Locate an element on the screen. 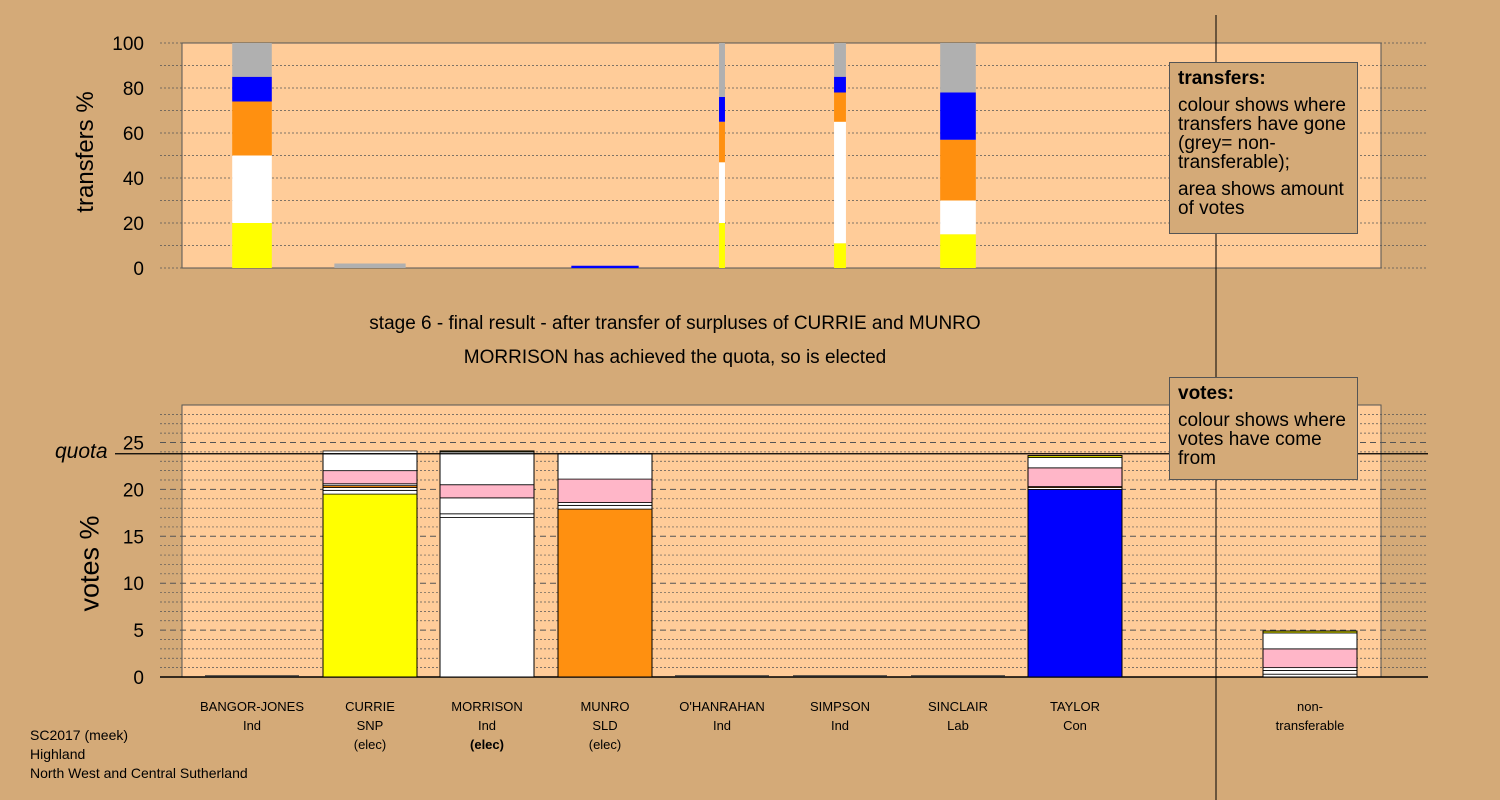 The width and height of the screenshot is (1500, 800). transfers-legend-heading: transfers: is located at coordinates (1222, 78).